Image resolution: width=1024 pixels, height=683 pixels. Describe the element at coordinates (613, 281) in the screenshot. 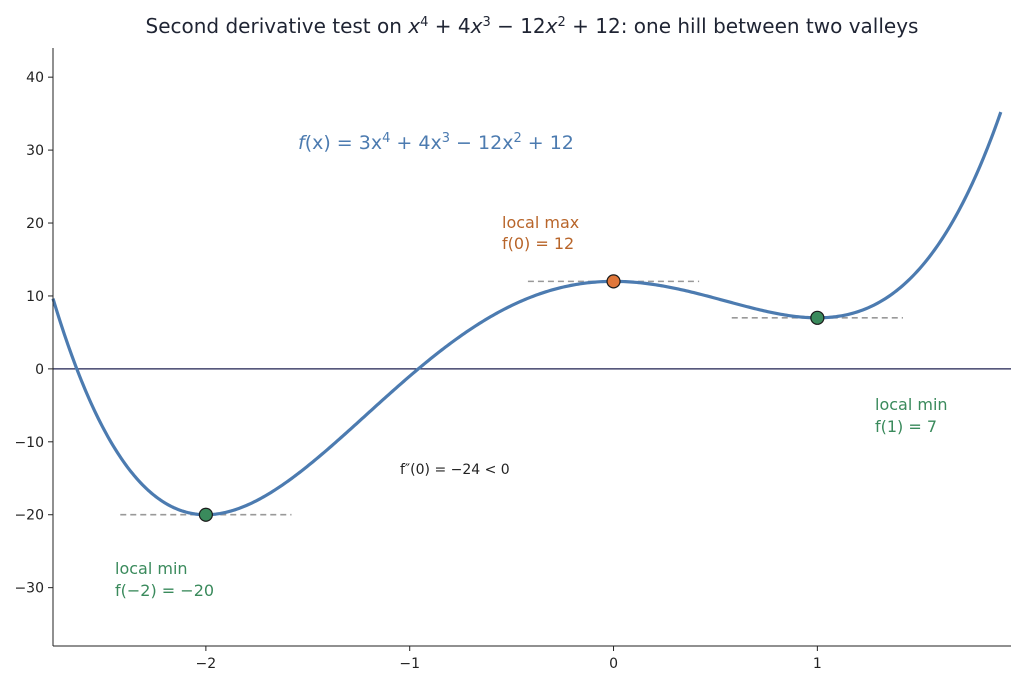

I see `local-max-point` at that location.